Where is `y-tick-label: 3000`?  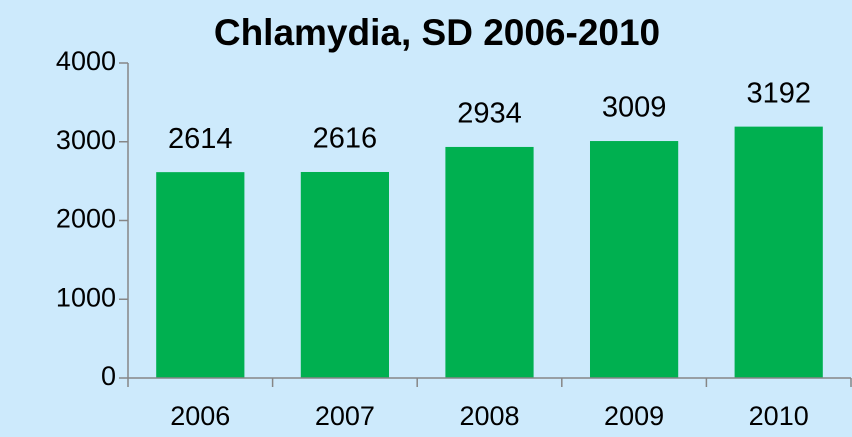 y-tick-label: 3000 is located at coordinates (86, 140).